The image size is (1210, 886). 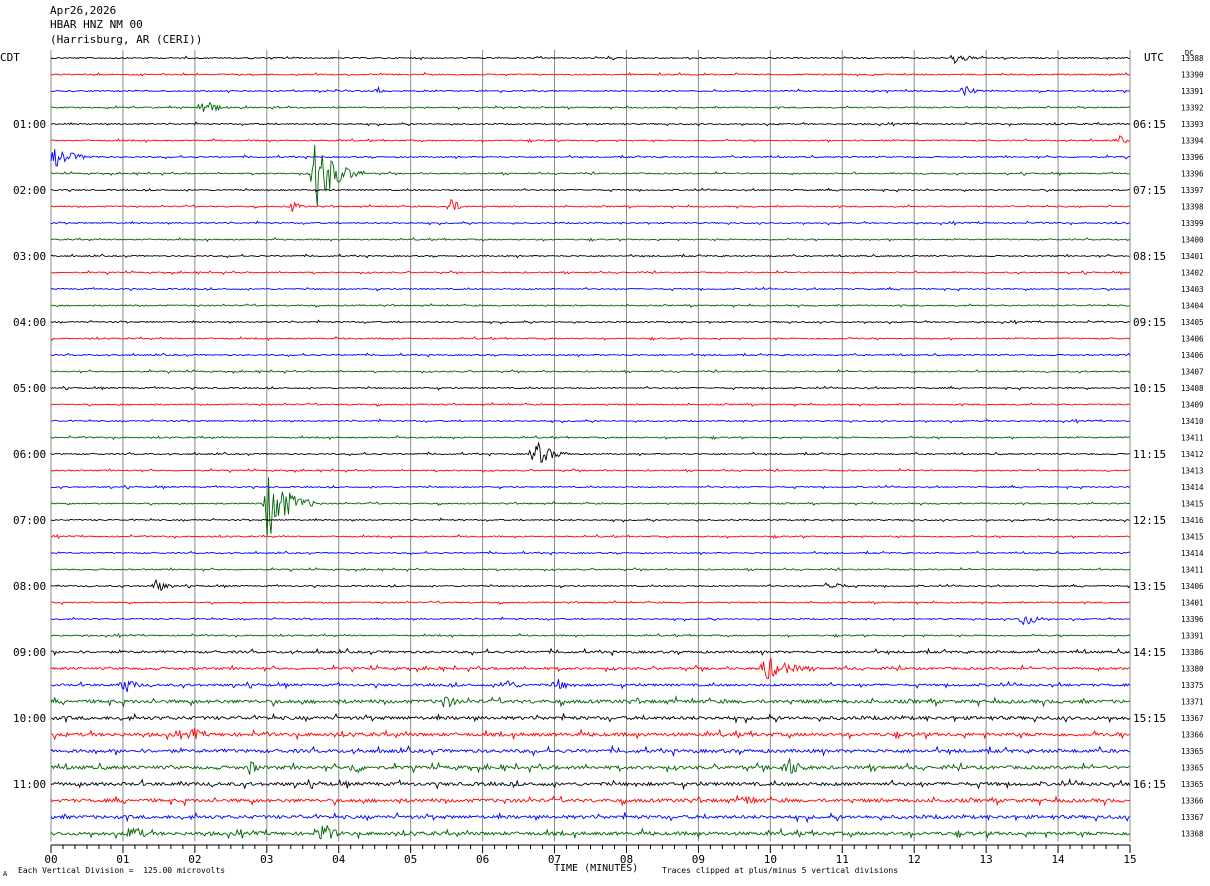 I want to click on dc-offset-value: 13405, so click(x=1192, y=322).